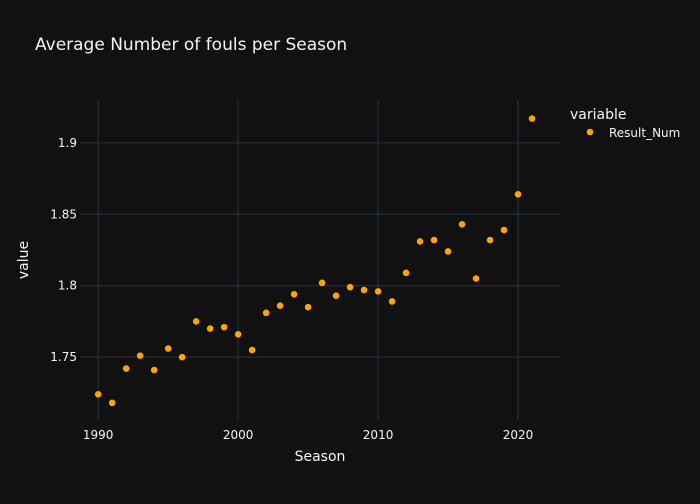  What do you see at coordinates (598, 115) in the screenshot?
I see `legend-title: variable` at bounding box center [598, 115].